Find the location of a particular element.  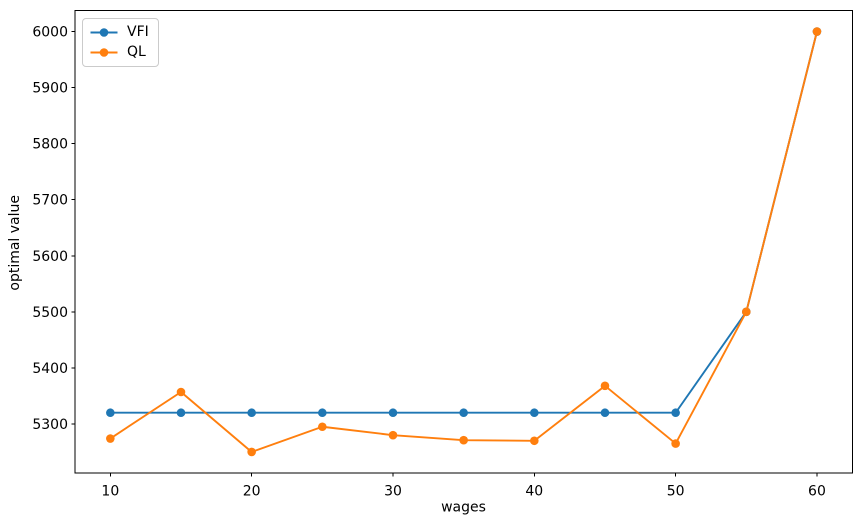

x-tick-label: 30 is located at coordinates (393, 492).